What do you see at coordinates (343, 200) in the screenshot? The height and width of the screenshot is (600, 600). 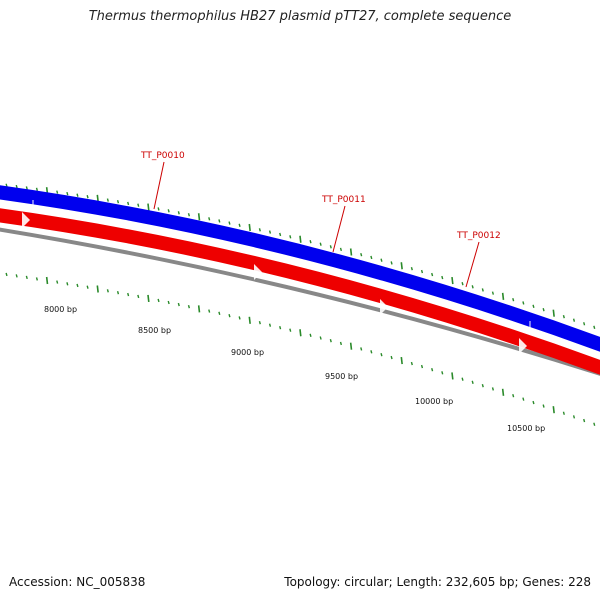 I see `gene-label-text: TT_P0011` at bounding box center [343, 200].